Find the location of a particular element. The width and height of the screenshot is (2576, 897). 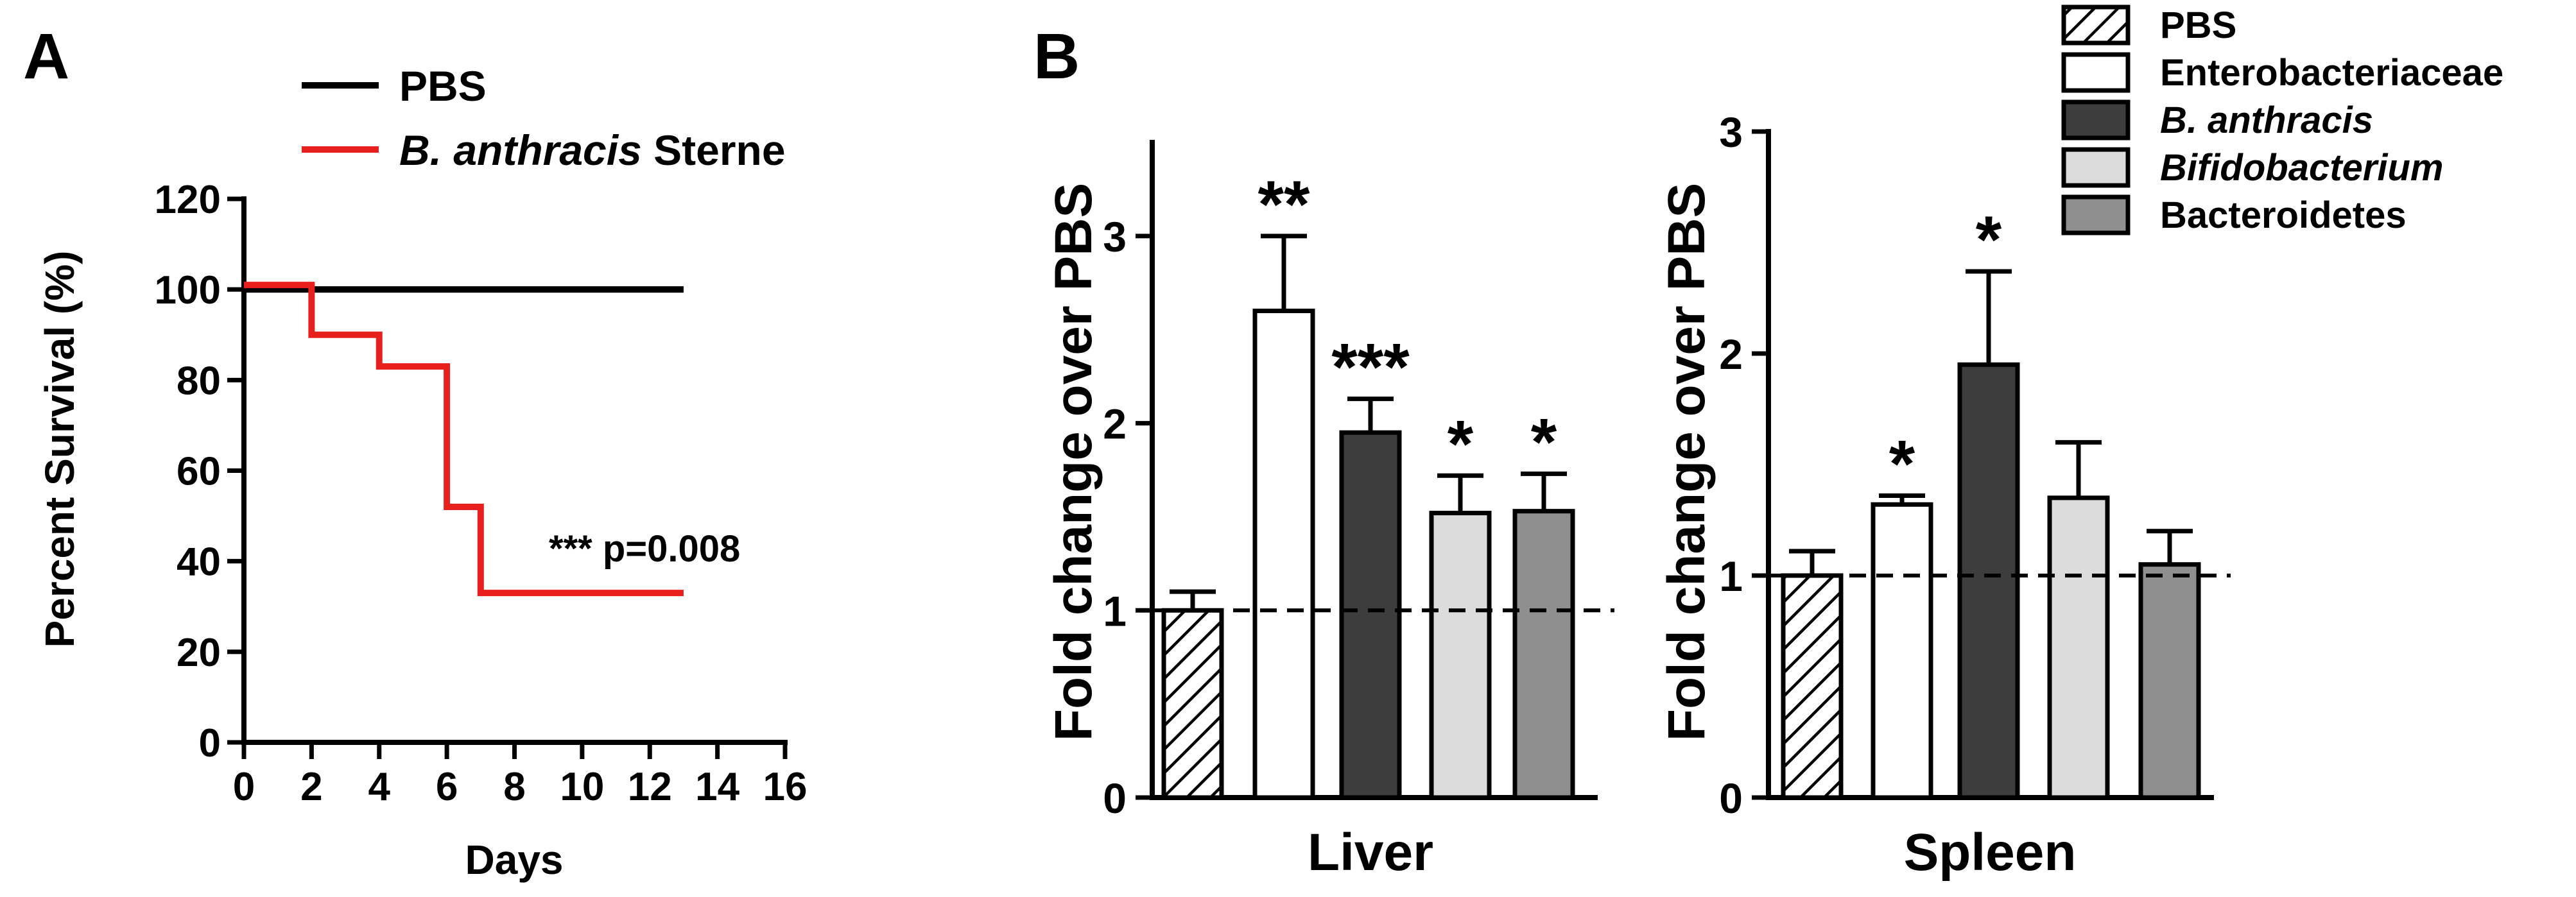

legend-swatch-enterobacteriaceae is located at coordinates (2096, 72).